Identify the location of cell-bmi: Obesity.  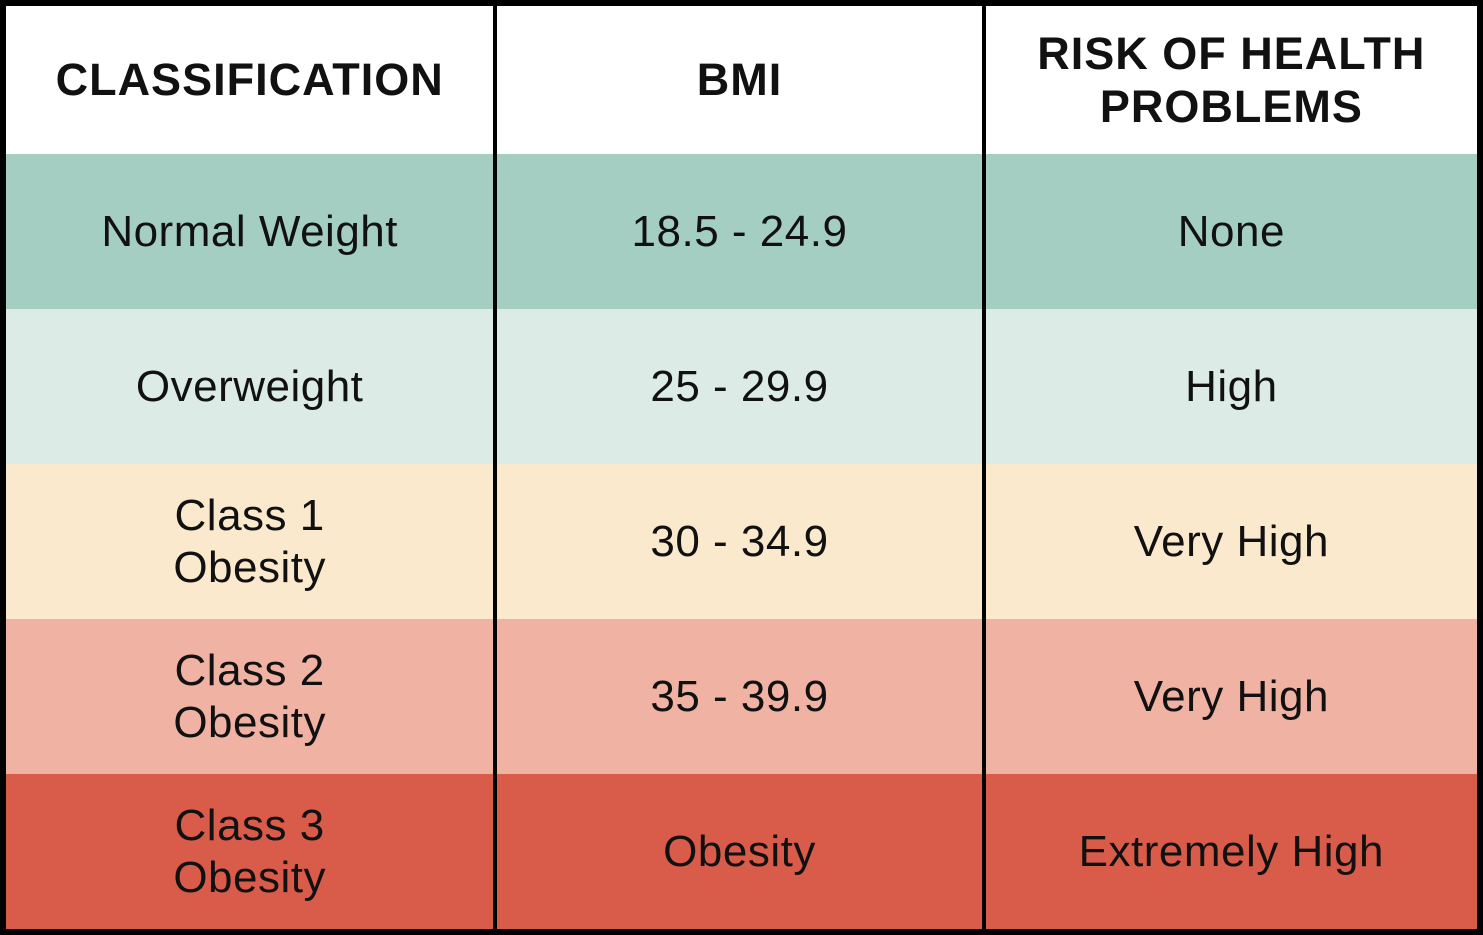
(741, 851).